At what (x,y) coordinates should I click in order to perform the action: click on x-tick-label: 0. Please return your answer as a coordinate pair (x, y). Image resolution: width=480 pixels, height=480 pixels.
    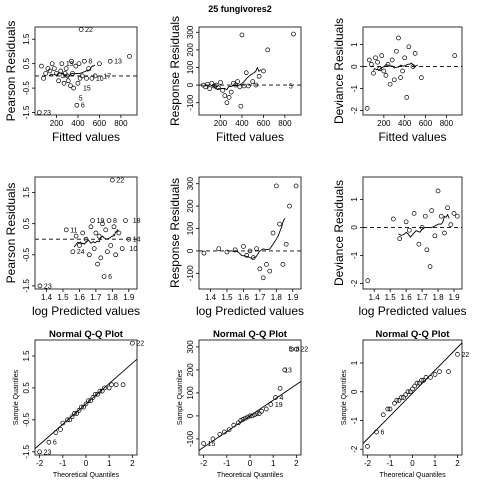
    Looking at the image, I should click on (412, 463).